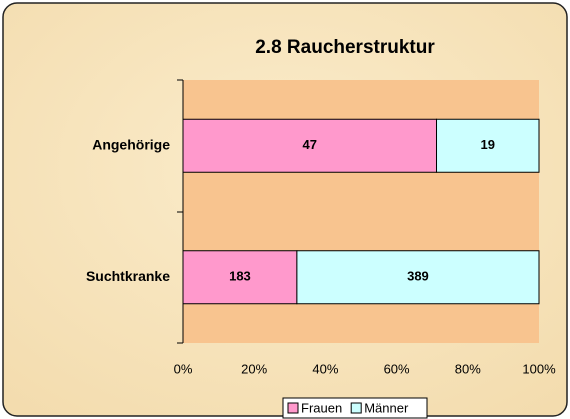 The image size is (570, 419). I want to click on x-tick-label: 100%, so click(539, 368).